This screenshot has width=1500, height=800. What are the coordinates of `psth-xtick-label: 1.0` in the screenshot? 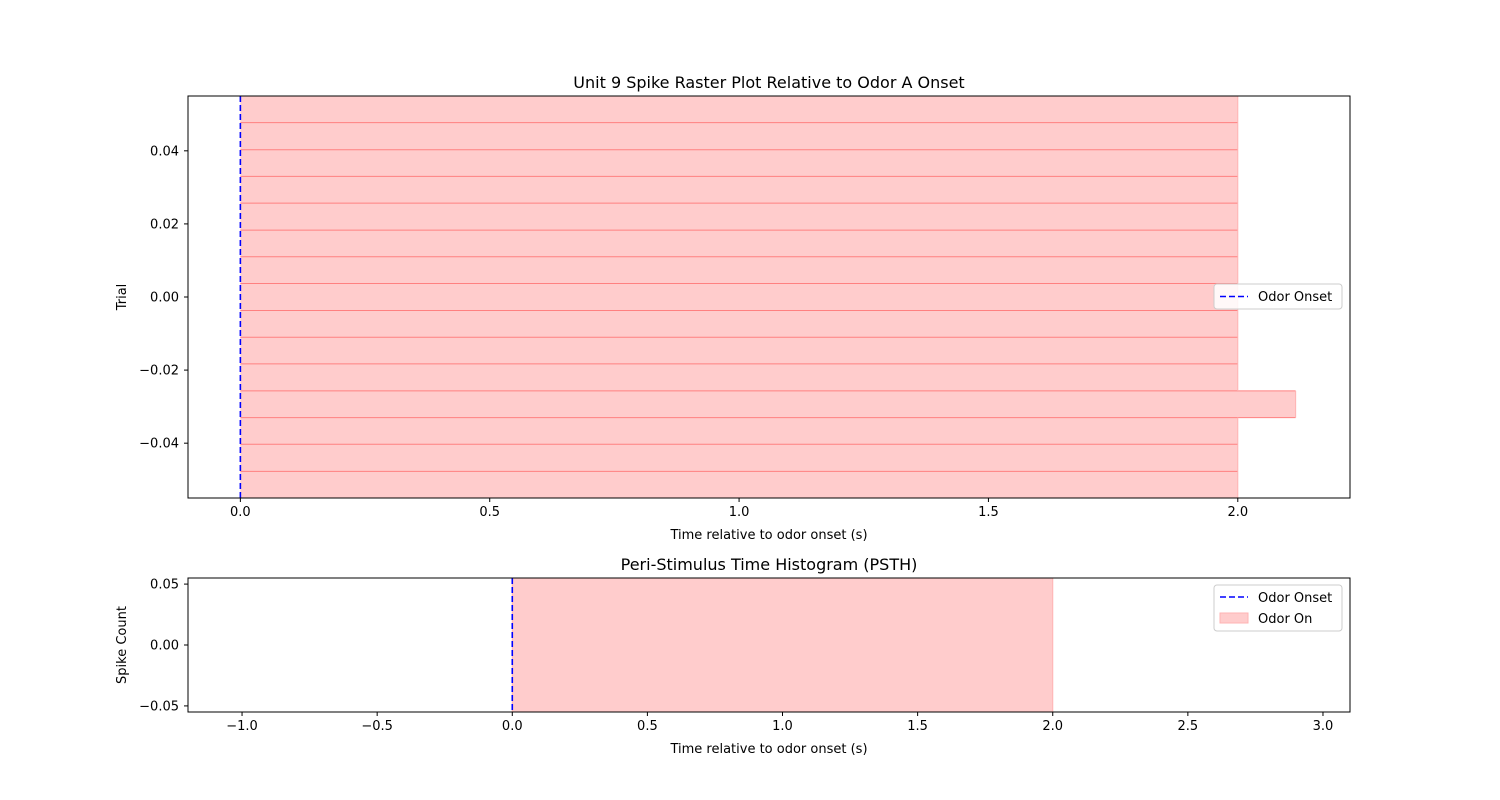 It's located at (782, 726).